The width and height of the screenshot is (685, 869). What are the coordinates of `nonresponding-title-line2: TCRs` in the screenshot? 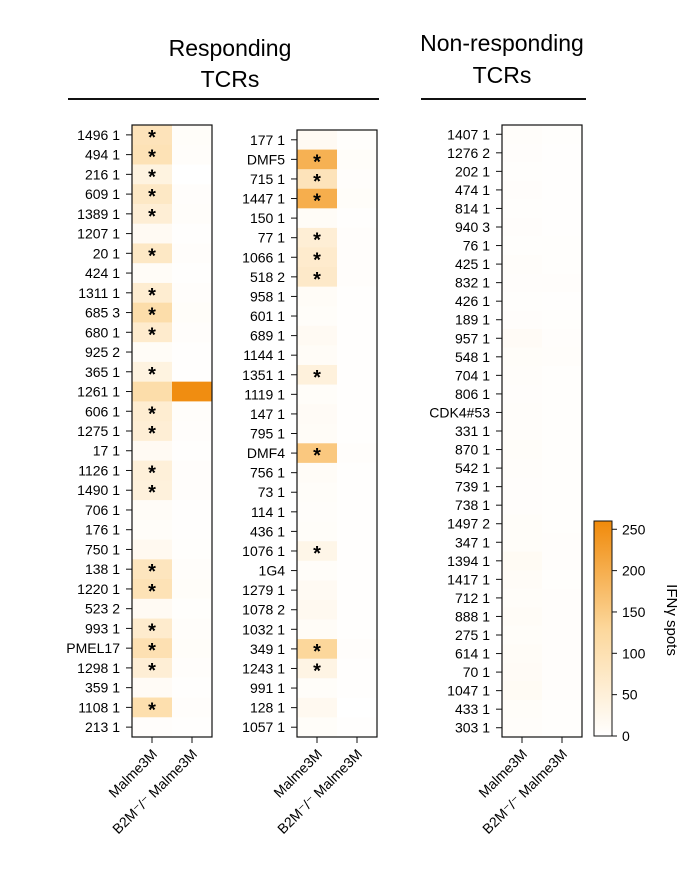 It's located at (502, 75).